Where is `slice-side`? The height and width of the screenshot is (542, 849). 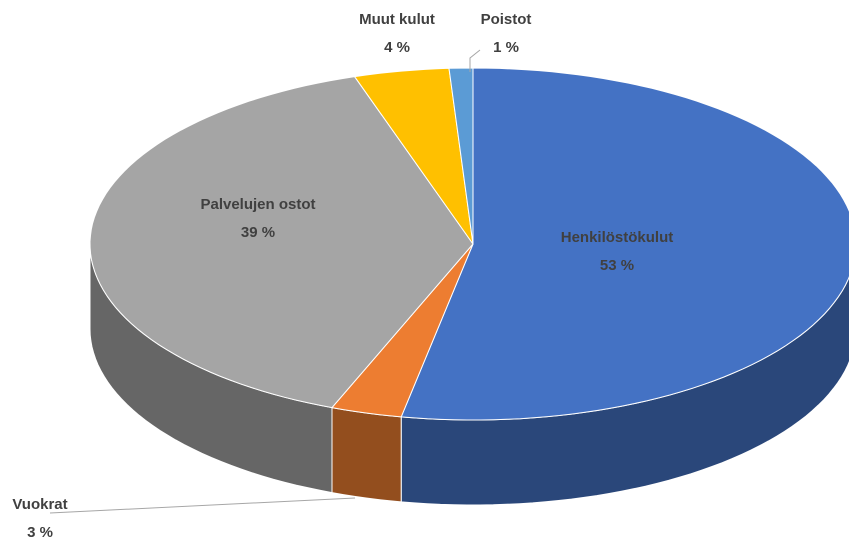
slice-side is located at coordinates (366, 455).